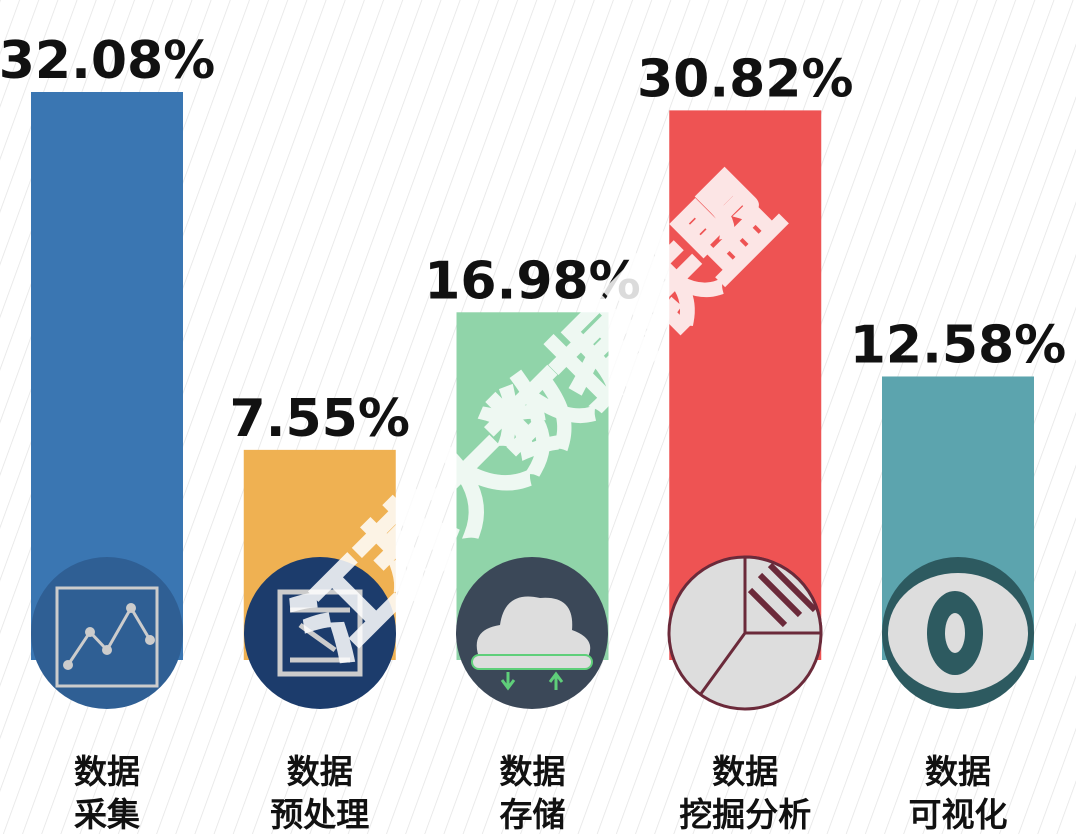  What do you see at coordinates (745, 793) in the screenshot?
I see `category-label: 数据 挖掘分析` at bounding box center [745, 793].